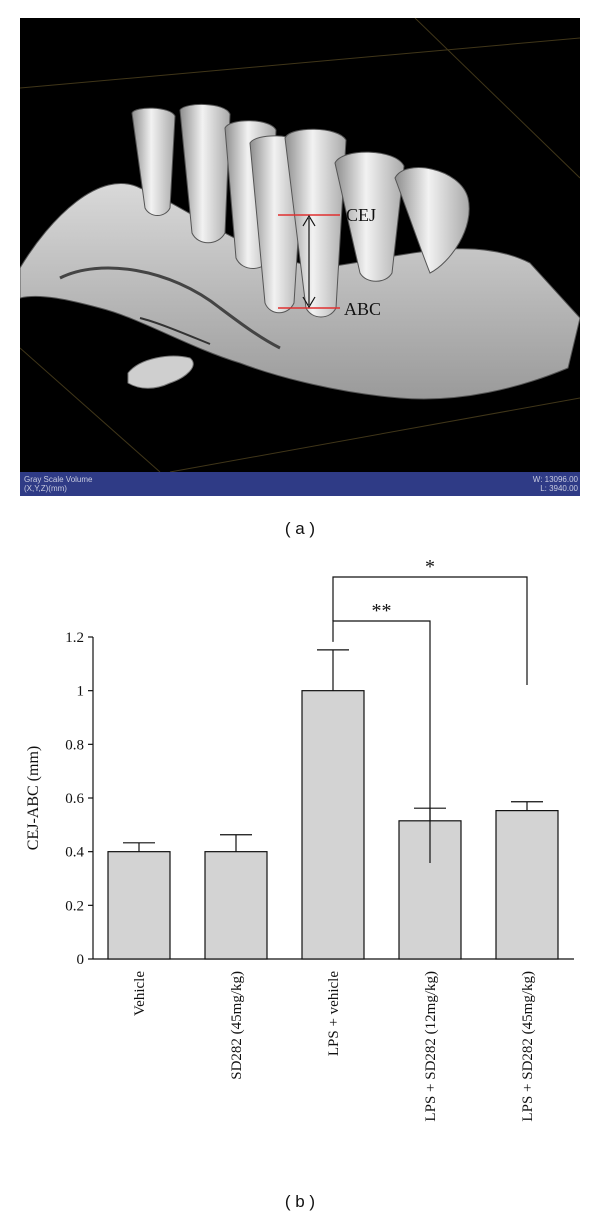 The height and width of the screenshot is (1220, 600). What do you see at coordinates (362, 309) in the screenshot?
I see `abc-label: ABC` at bounding box center [362, 309].